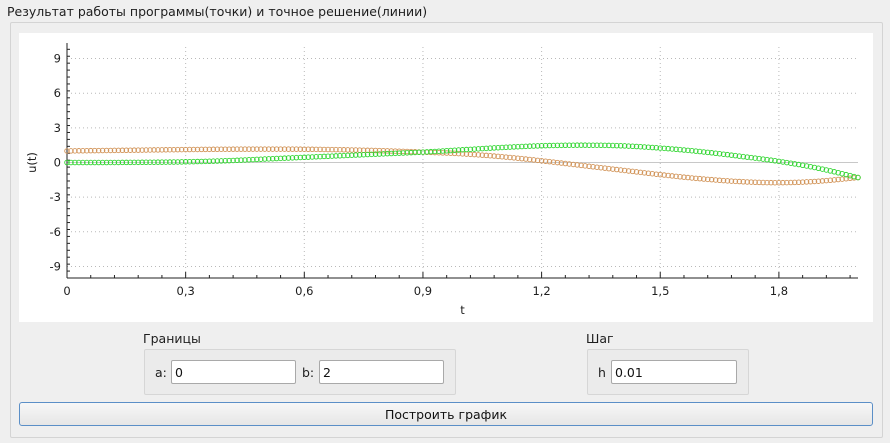 The height and width of the screenshot is (443, 890). Describe the element at coordinates (186, 291) in the screenshot. I see `x-tick-label: 0,3` at that location.